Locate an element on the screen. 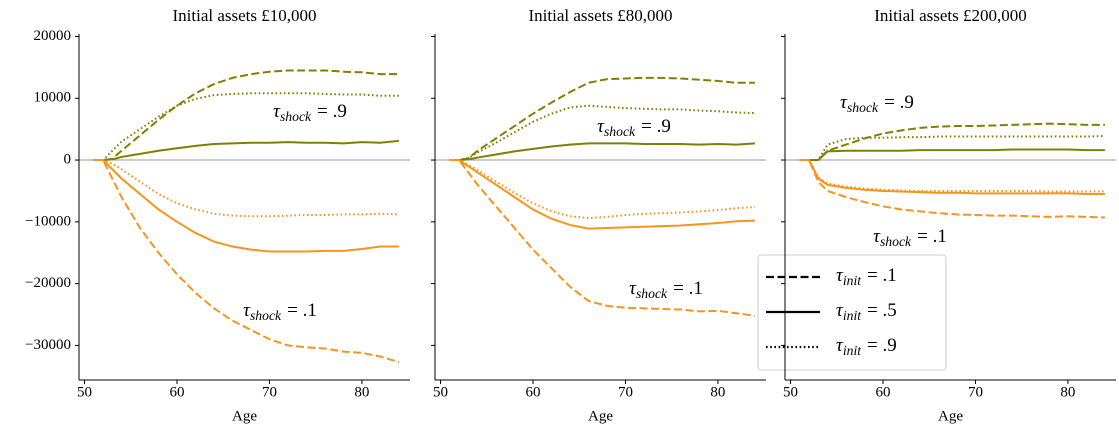 The height and width of the screenshot is (432, 1119). y-tick-label: −20000 is located at coordinates (48, 283).